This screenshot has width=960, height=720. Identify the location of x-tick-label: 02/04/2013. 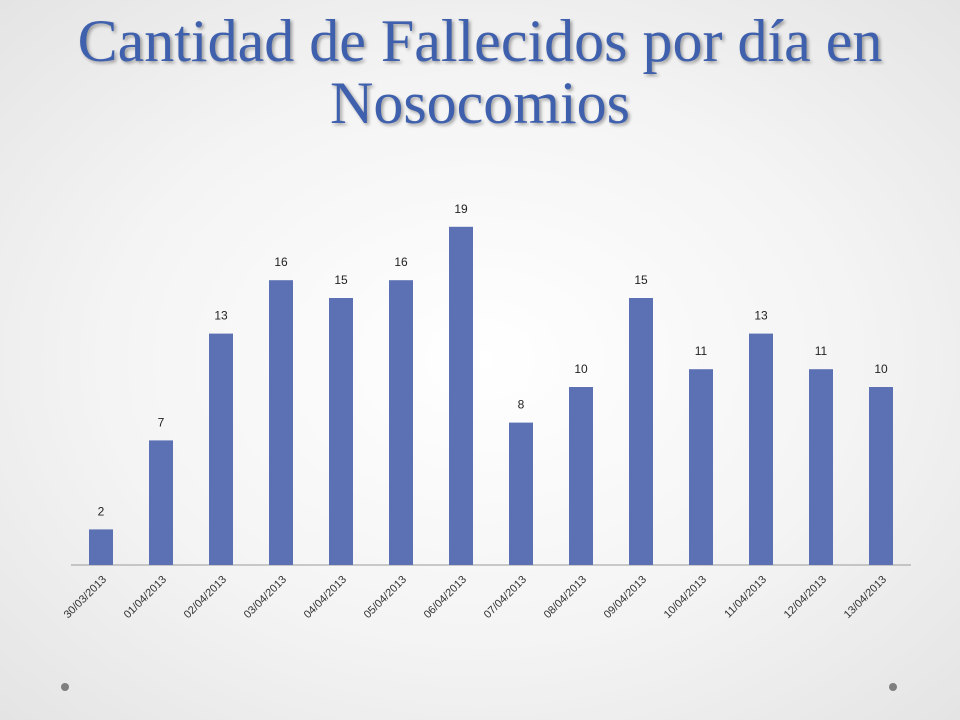
(205, 597).